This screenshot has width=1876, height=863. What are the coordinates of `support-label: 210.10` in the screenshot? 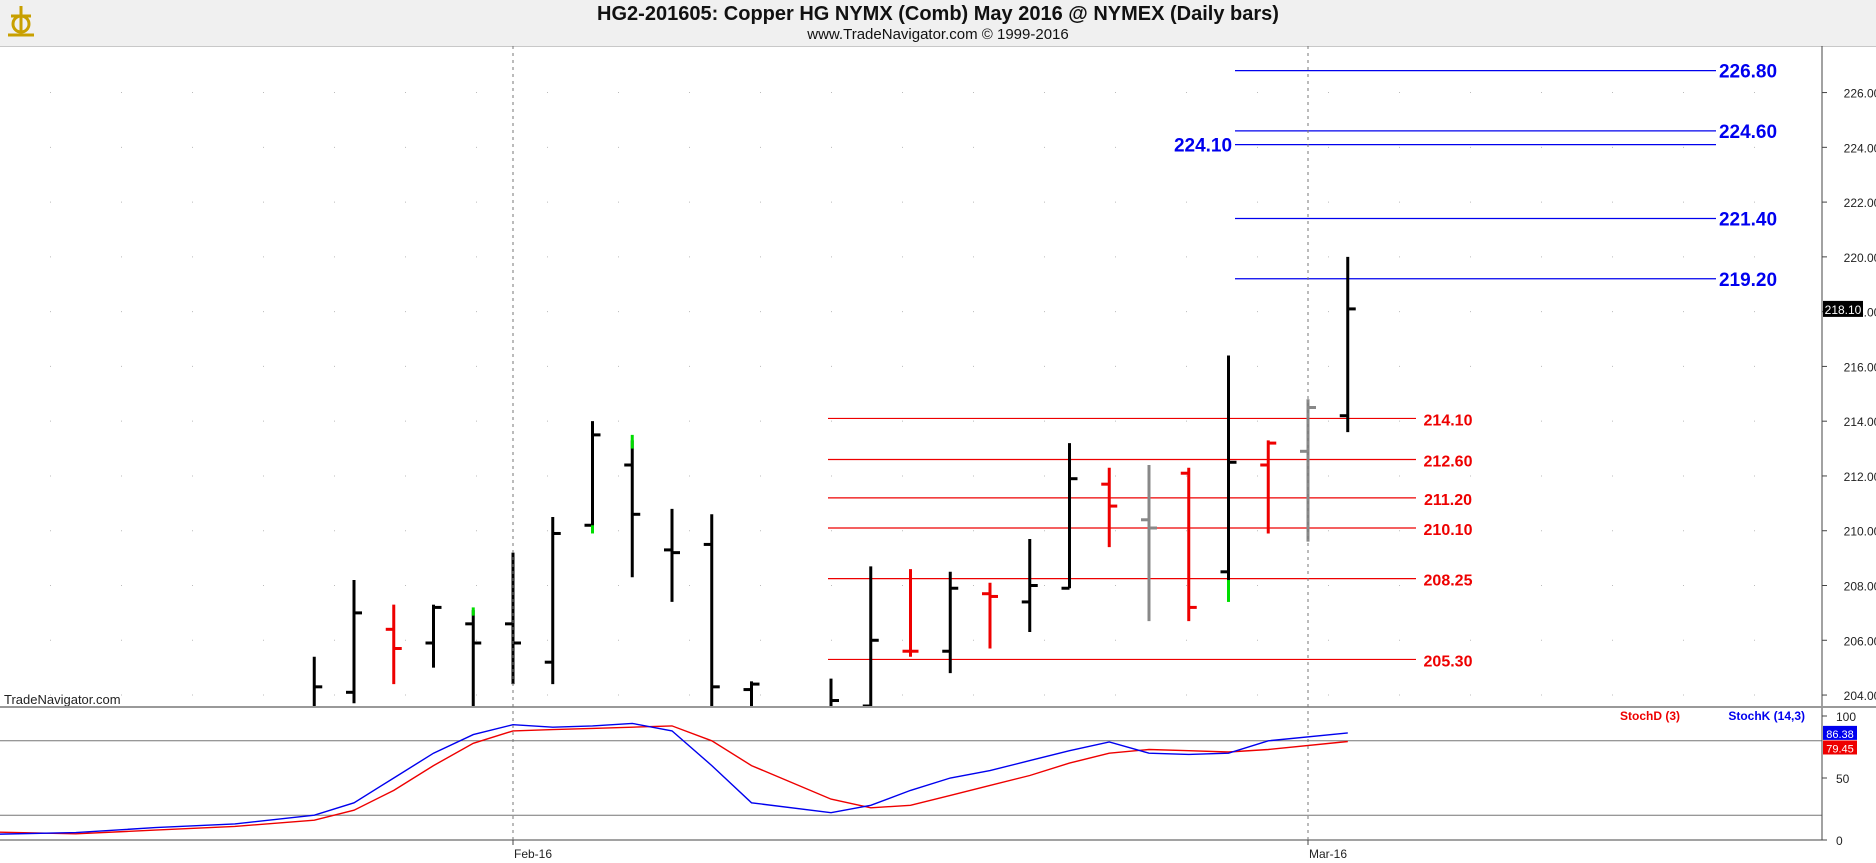 It's located at (1448, 530).